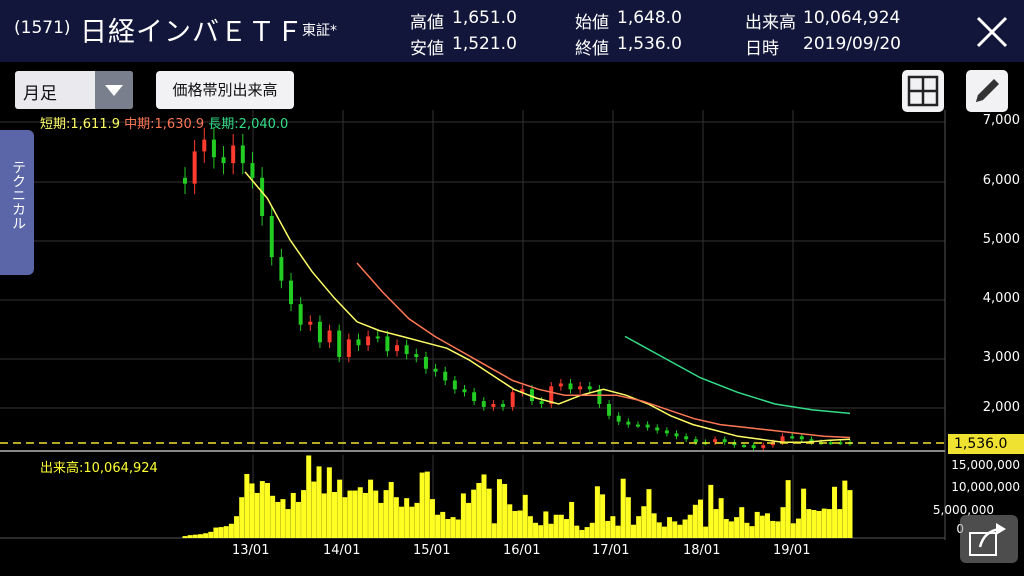  What do you see at coordinates (792, 550) in the screenshot?
I see `x-tick: 19/01` at bounding box center [792, 550].